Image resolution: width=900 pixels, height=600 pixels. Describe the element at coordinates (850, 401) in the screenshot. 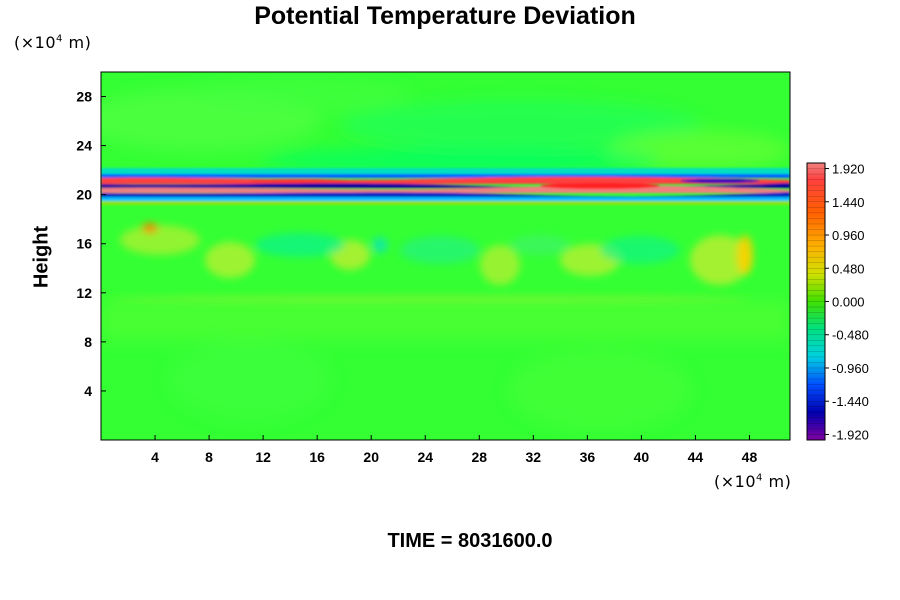

I see `colorbar-label: -1.440` at that location.